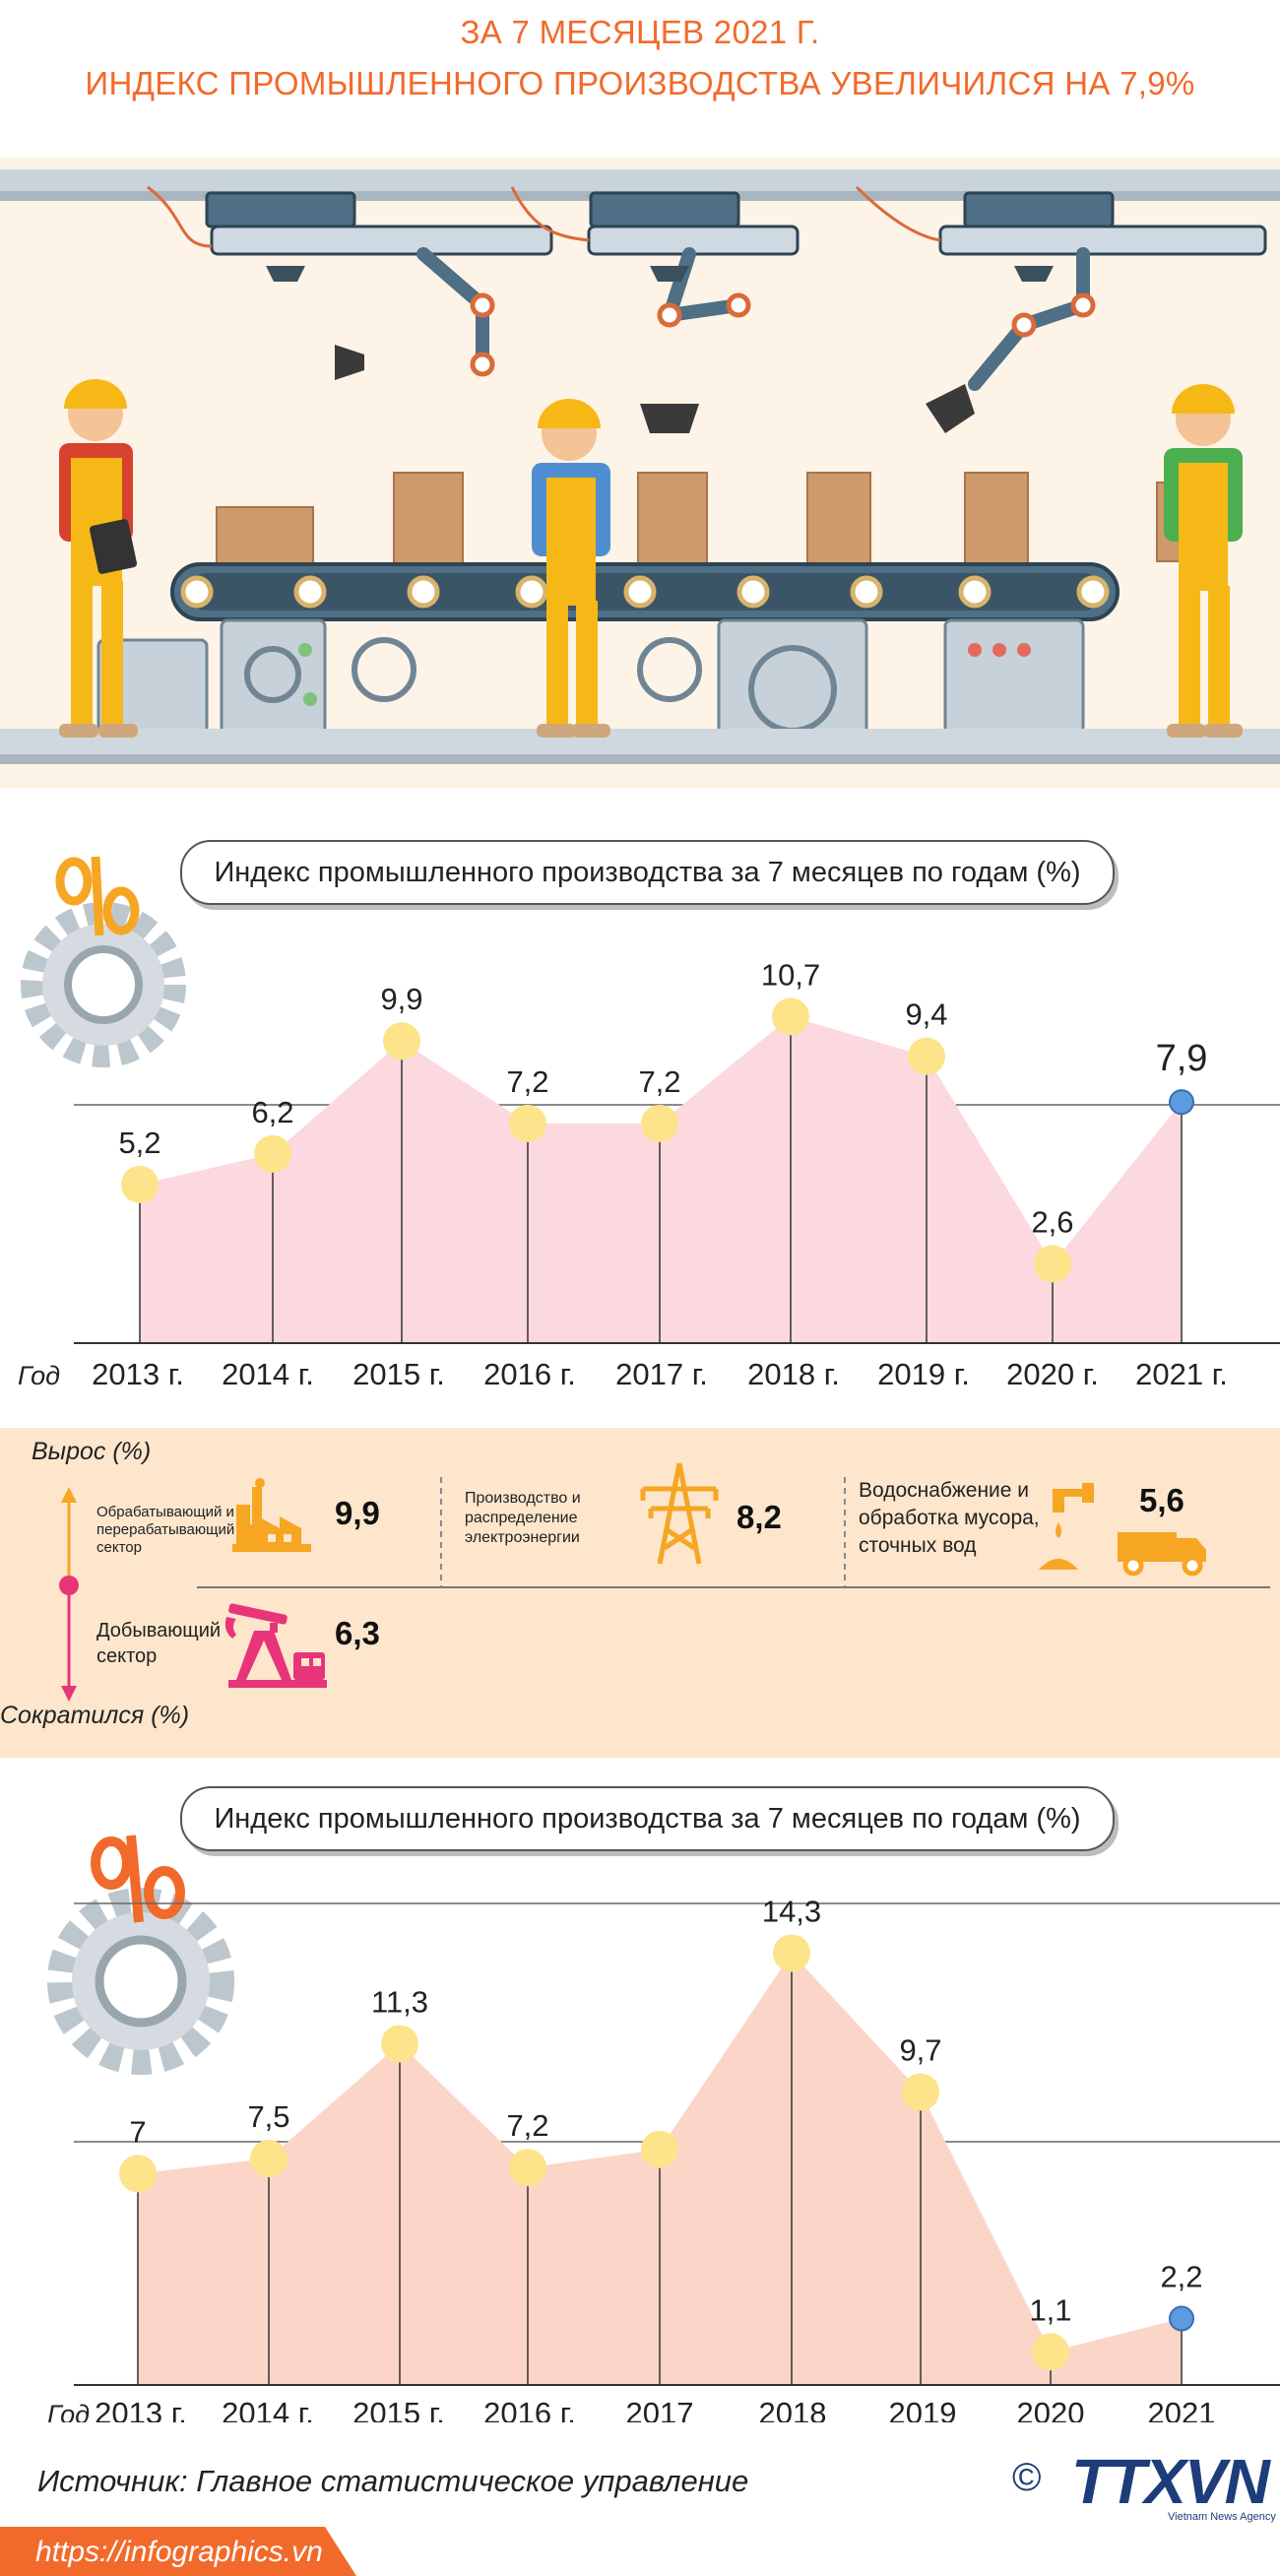 This screenshot has height=2576, width=1280. Describe the element at coordinates (1051, 2409) in the screenshot. I see `chart-2-category-label: 2020` at that location.